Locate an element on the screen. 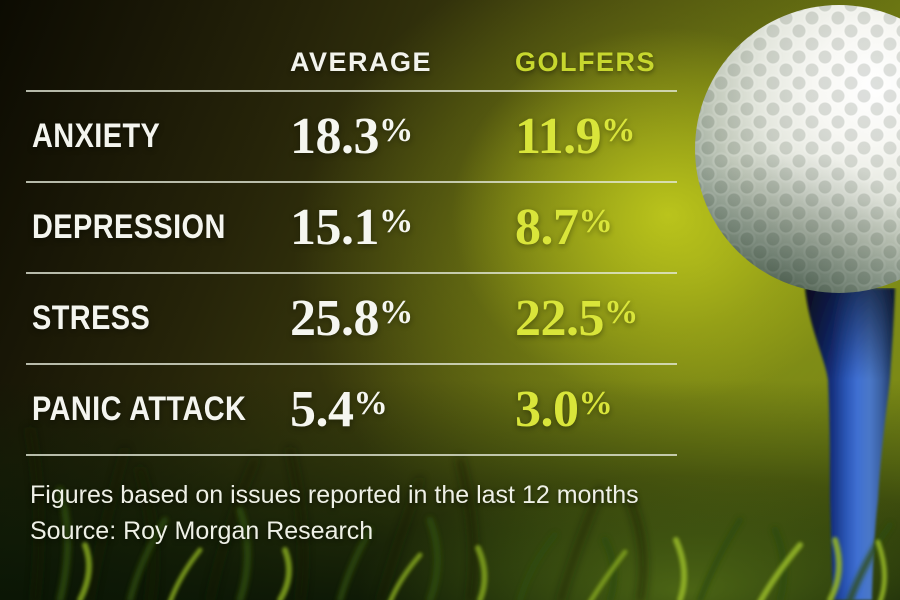 The height and width of the screenshot is (600, 900). golf-tee-image is located at coordinates (850, 444).